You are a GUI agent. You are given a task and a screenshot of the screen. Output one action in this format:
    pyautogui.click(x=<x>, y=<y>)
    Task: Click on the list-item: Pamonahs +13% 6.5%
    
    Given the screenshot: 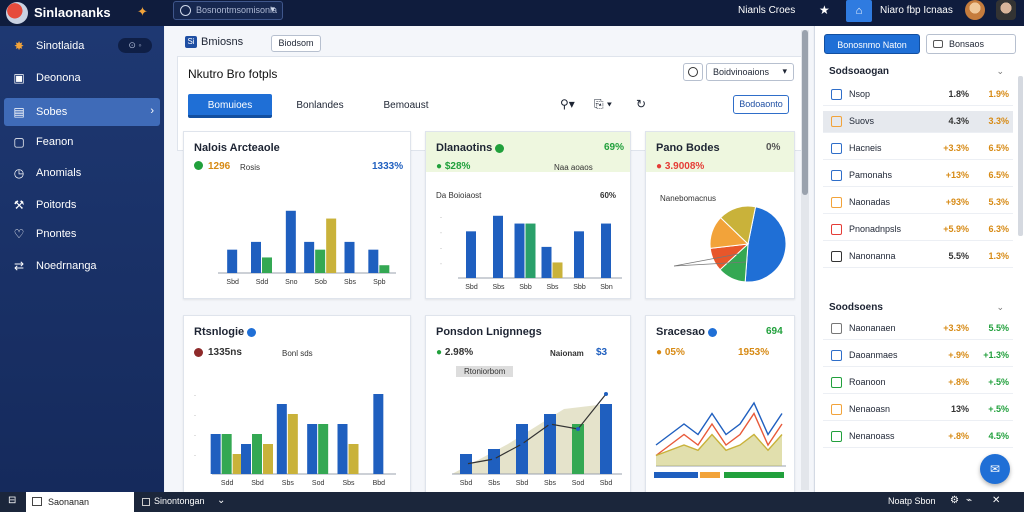 What is the action you would take?
    pyautogui.click(x=918, y=176)
    